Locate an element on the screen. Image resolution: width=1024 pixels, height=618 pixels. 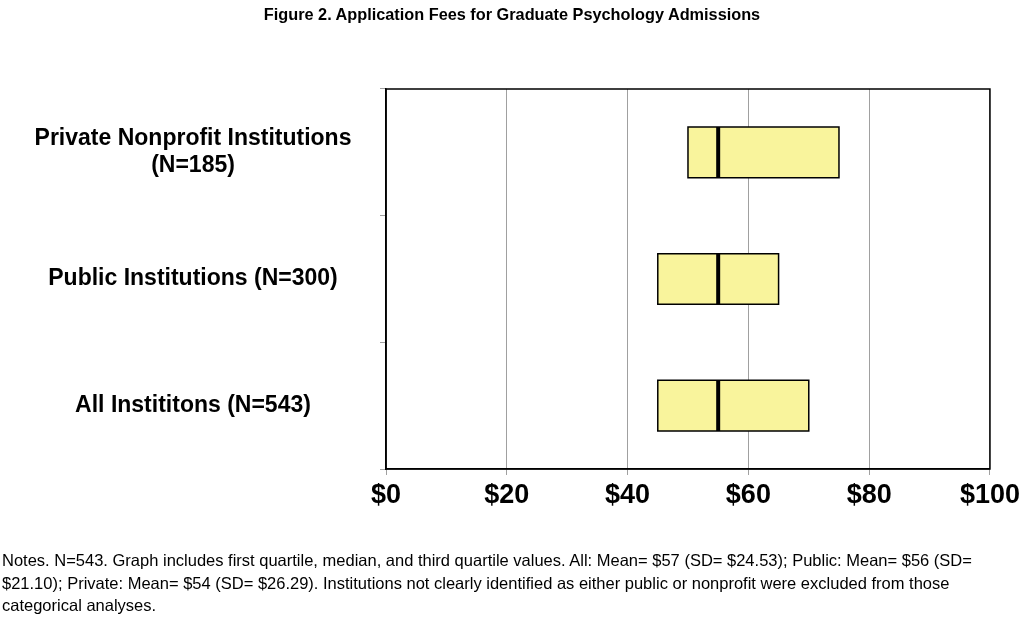
x-tick-label: $80 is located at coordinates (869, 493).